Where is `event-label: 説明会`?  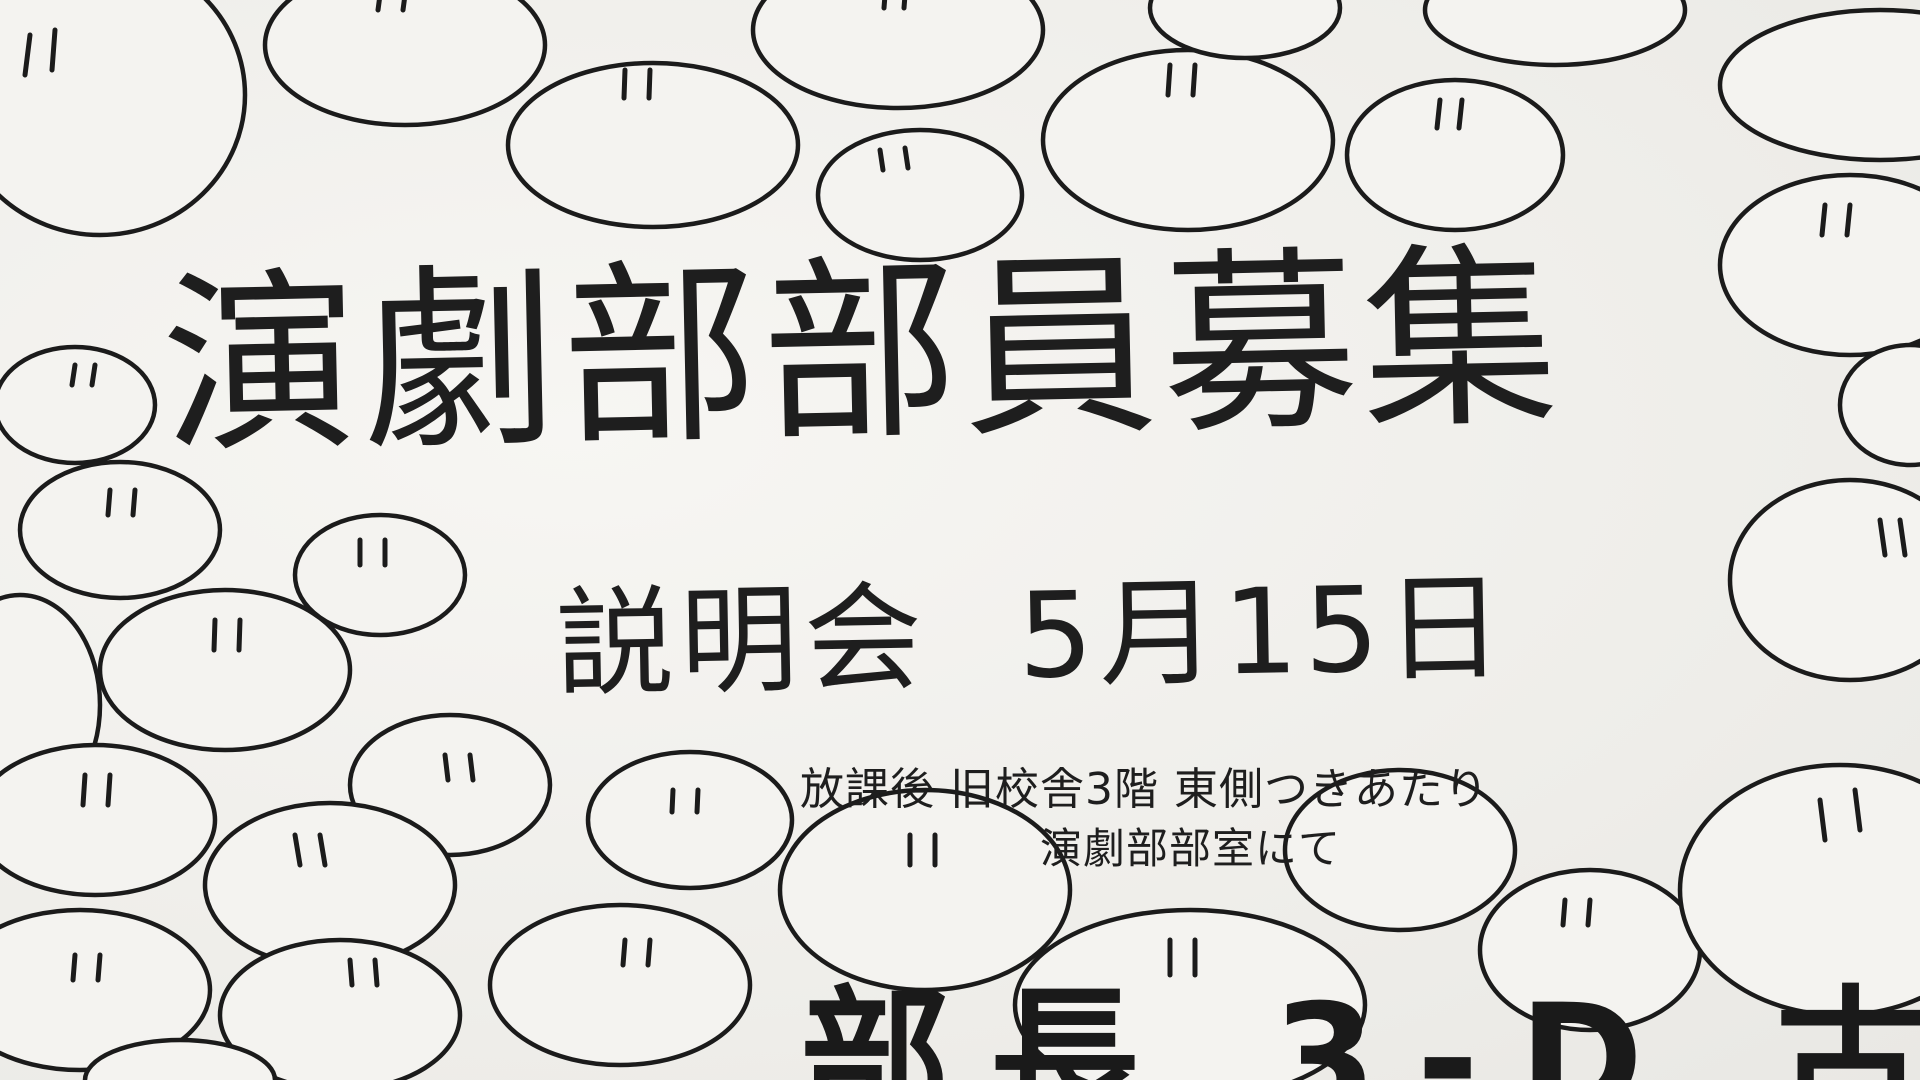
event-label: 説明会 is located at coordinates (742, 640).